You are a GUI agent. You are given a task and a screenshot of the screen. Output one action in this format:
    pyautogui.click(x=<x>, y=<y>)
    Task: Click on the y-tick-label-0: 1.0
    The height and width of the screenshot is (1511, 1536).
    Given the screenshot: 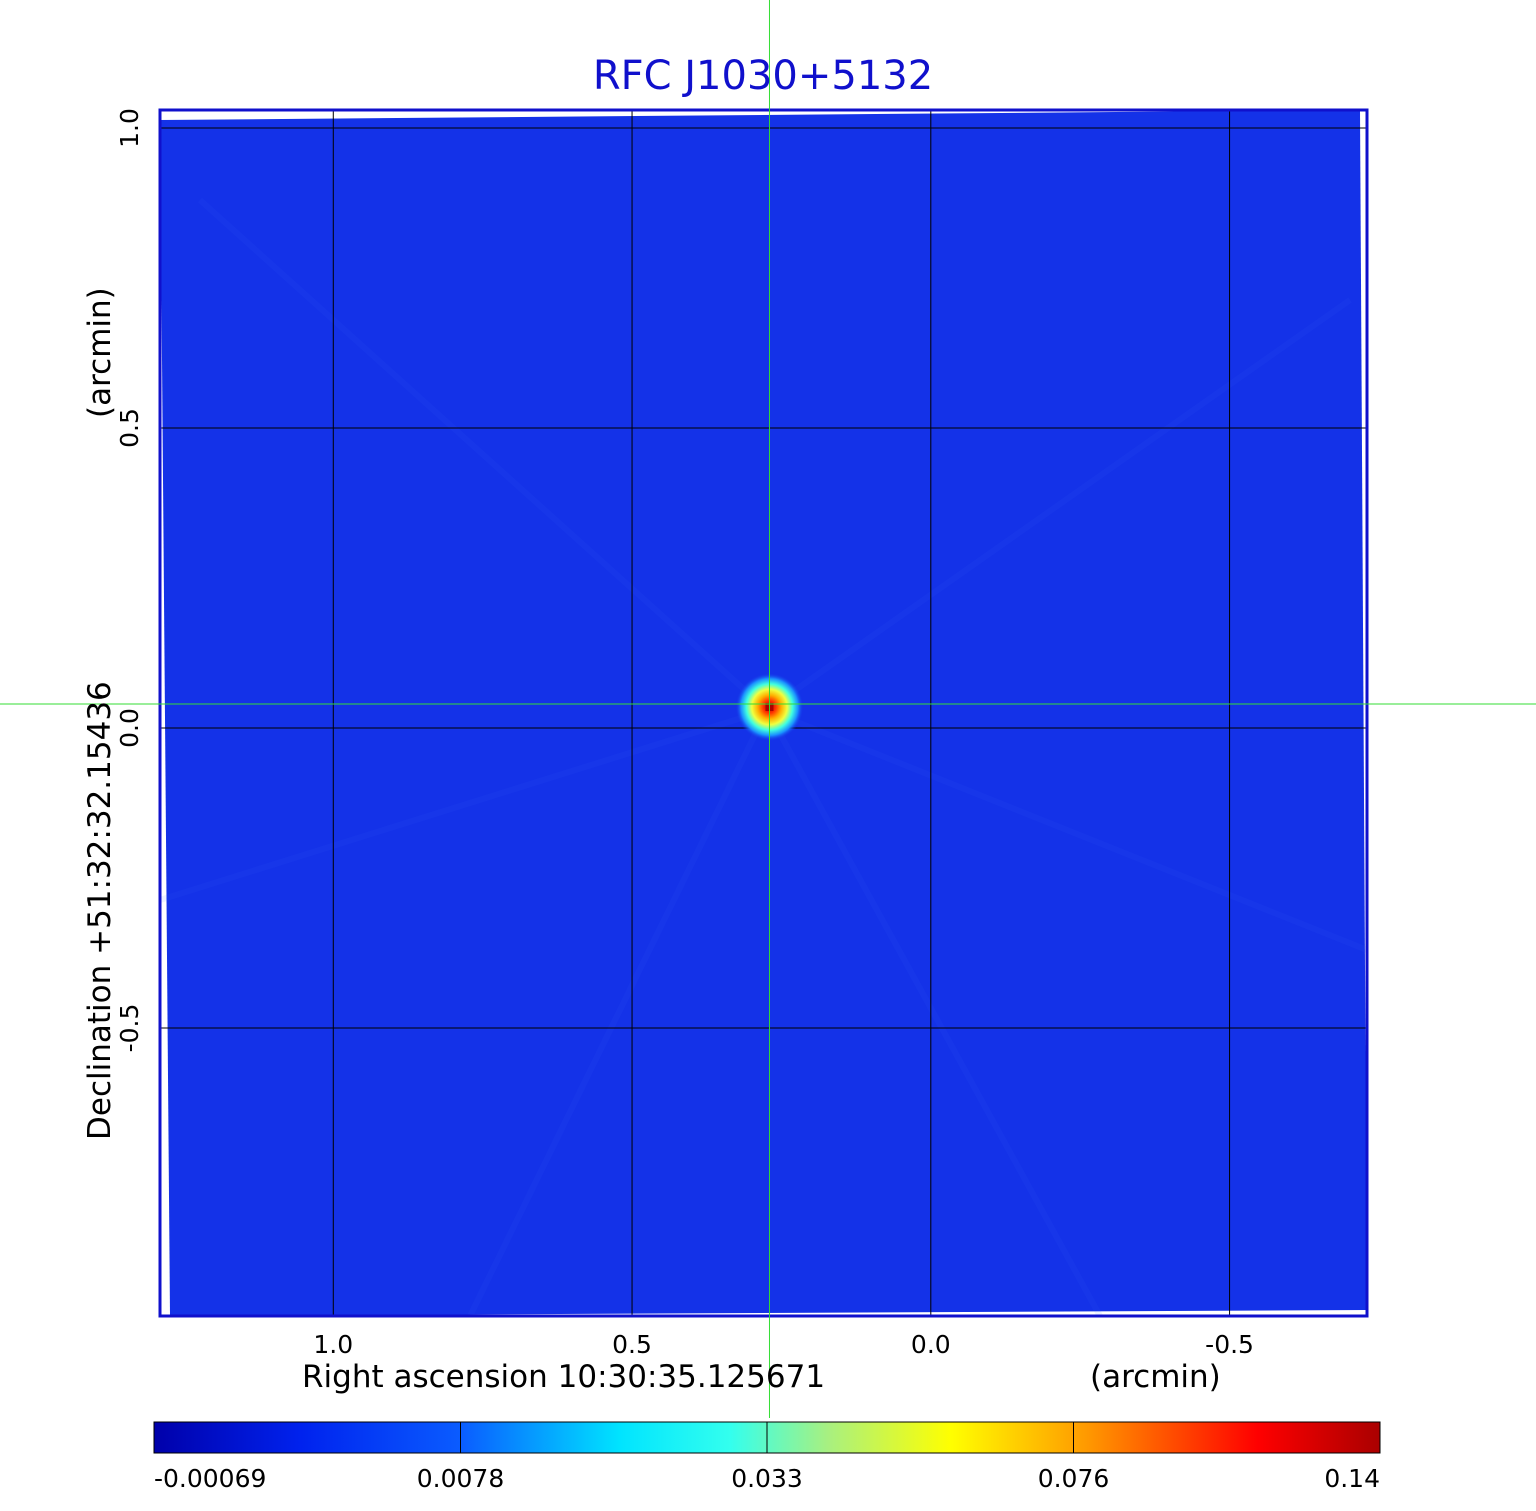 What is the action you would take?
    pyautogui.click(x=129, y=128)
    